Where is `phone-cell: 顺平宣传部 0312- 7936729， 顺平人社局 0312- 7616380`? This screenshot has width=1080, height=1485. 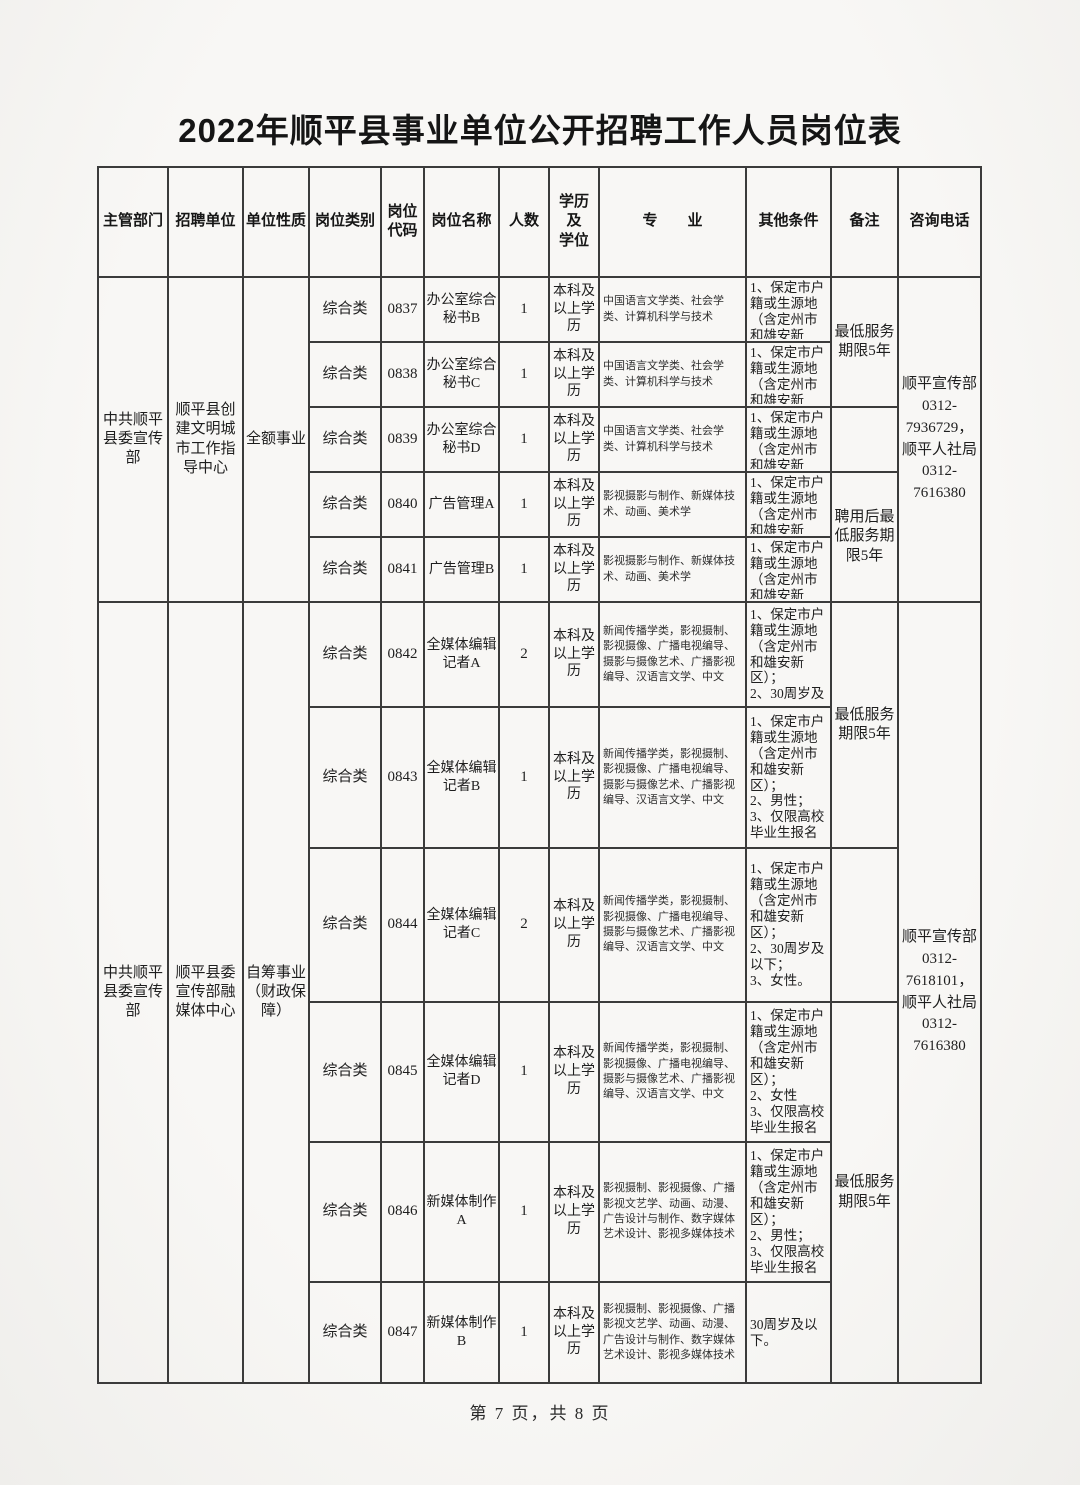
phone-cell: 顺平宣传部 0312- 7936729， 顺平人社局 0312- 7616380 is located at coordinates (939, 439).